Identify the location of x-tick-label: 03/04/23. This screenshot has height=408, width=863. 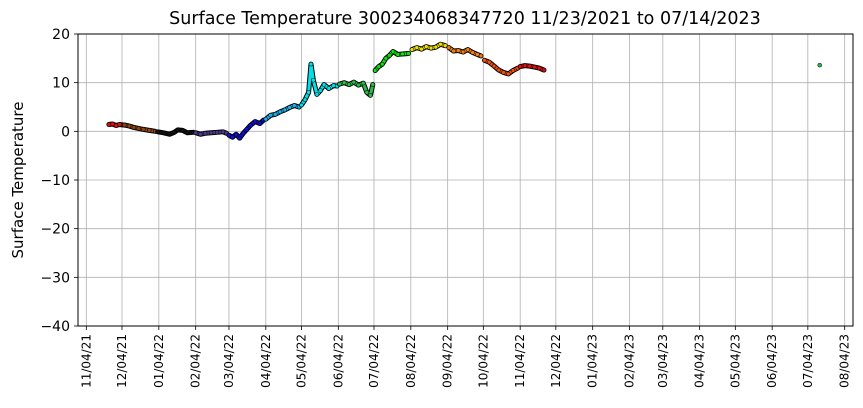
(663, 361).